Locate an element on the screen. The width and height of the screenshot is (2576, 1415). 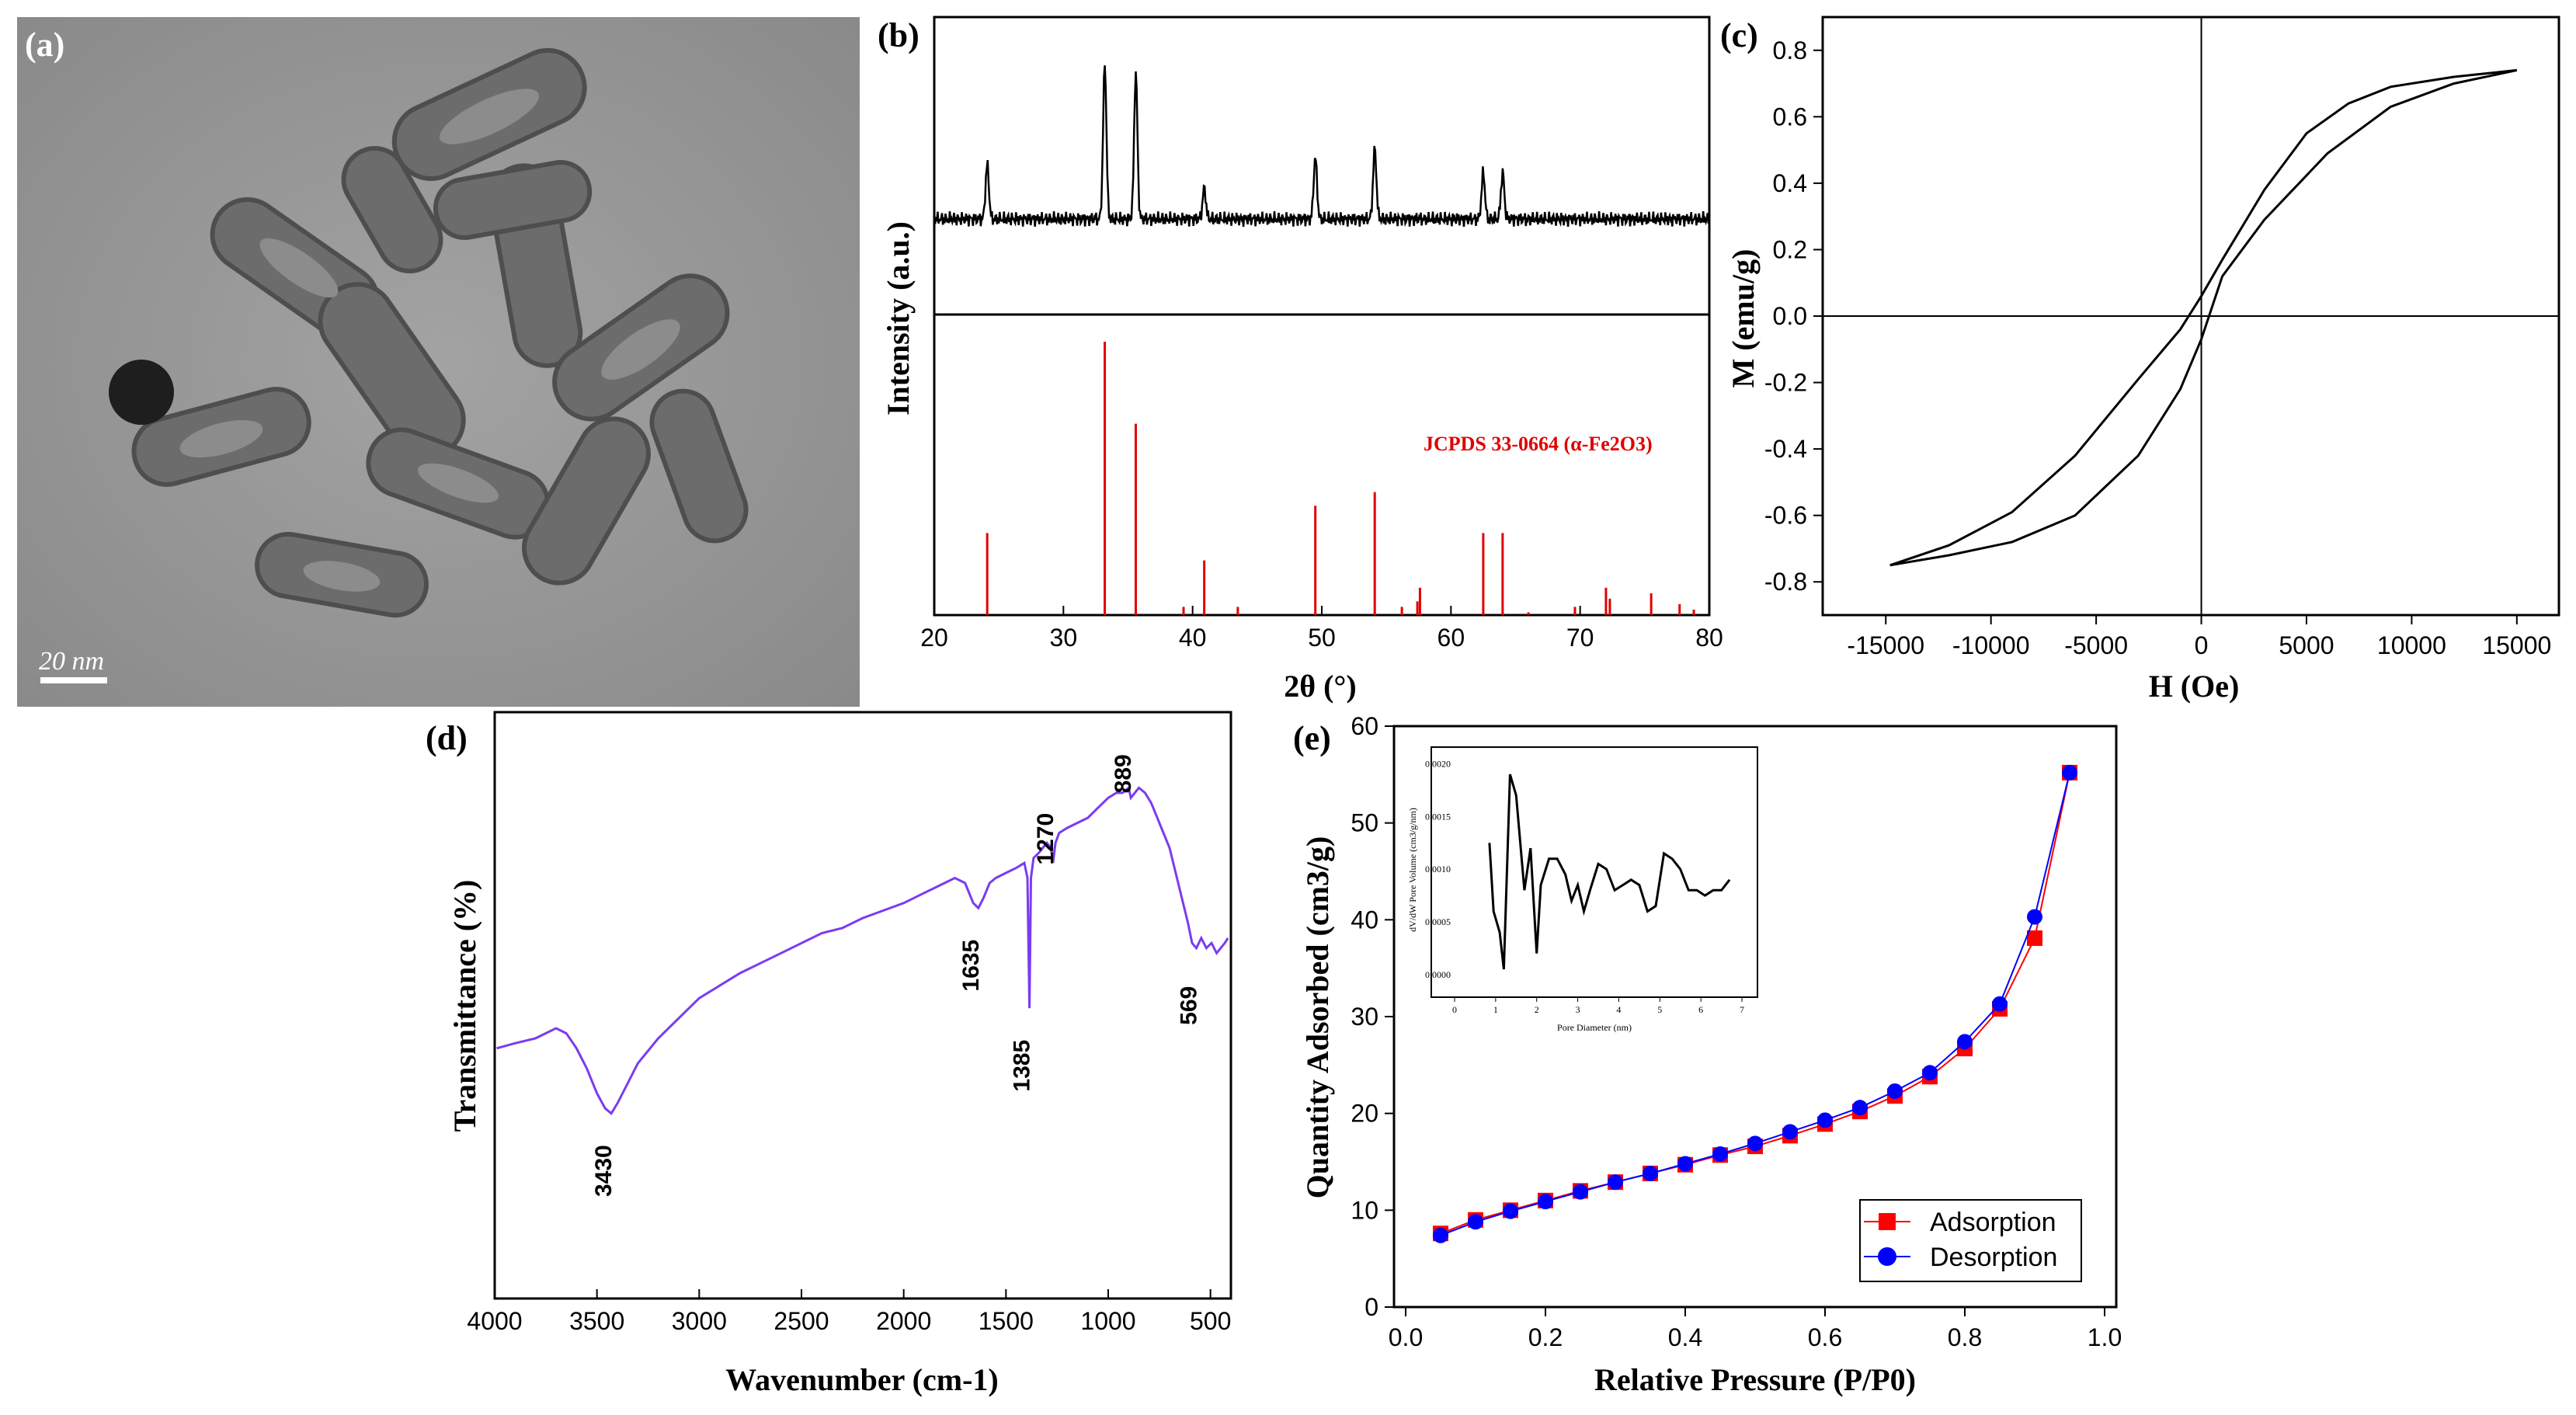
inset-x-tick-label: 7 is located at coordinates (1742, 1009).